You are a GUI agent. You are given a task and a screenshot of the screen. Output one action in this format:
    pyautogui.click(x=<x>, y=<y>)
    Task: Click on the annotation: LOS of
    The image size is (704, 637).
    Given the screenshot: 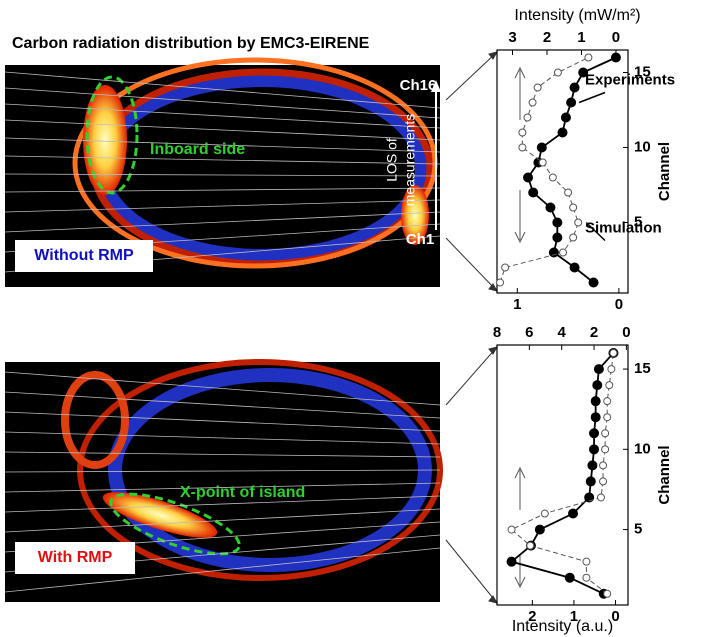 What is the action you would take?
    pyautogui.click(x=392, y=160)
    